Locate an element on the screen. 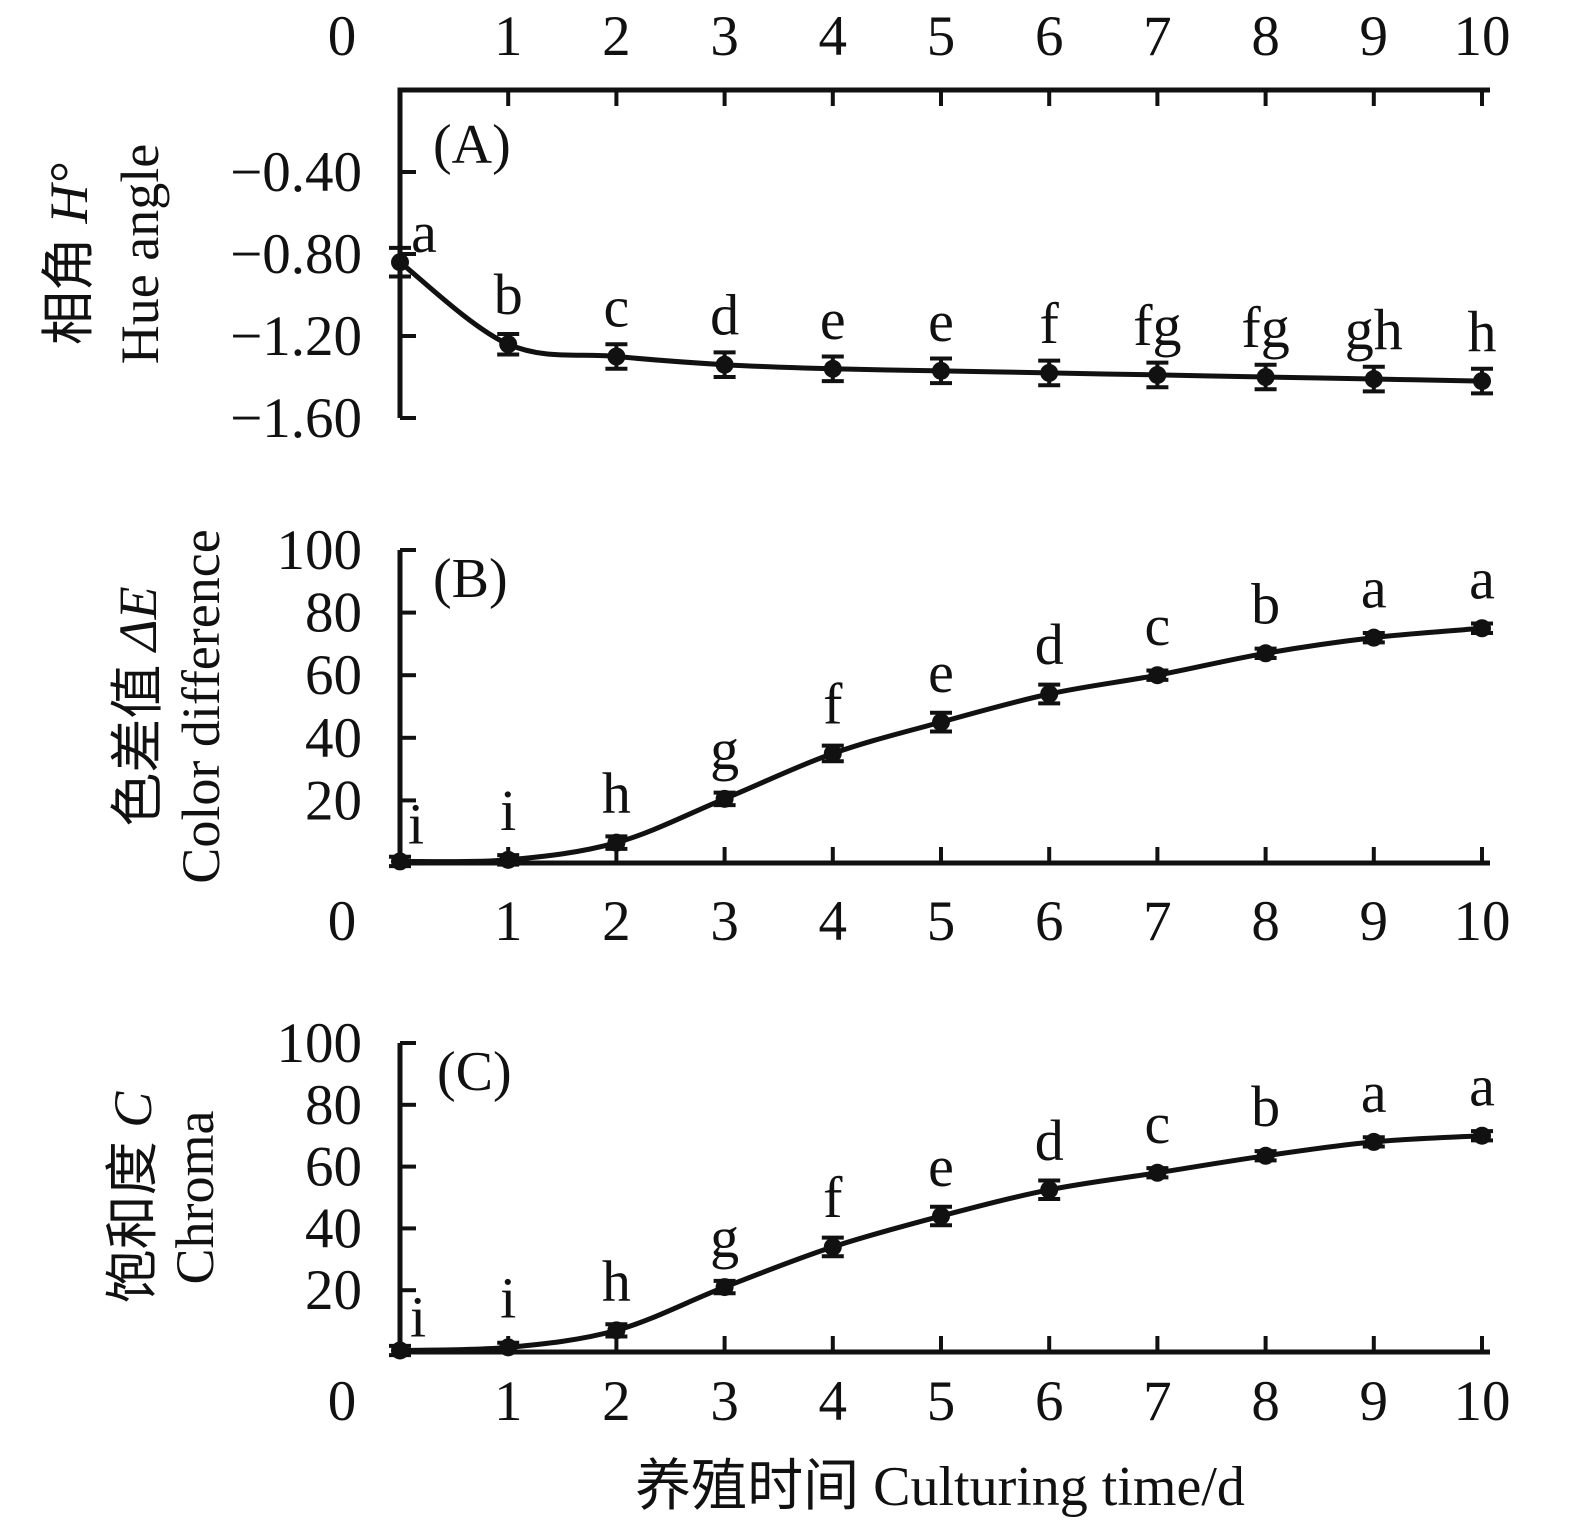  y-axis-title-zh: 相角 H° is located at coordinates (69, 254).